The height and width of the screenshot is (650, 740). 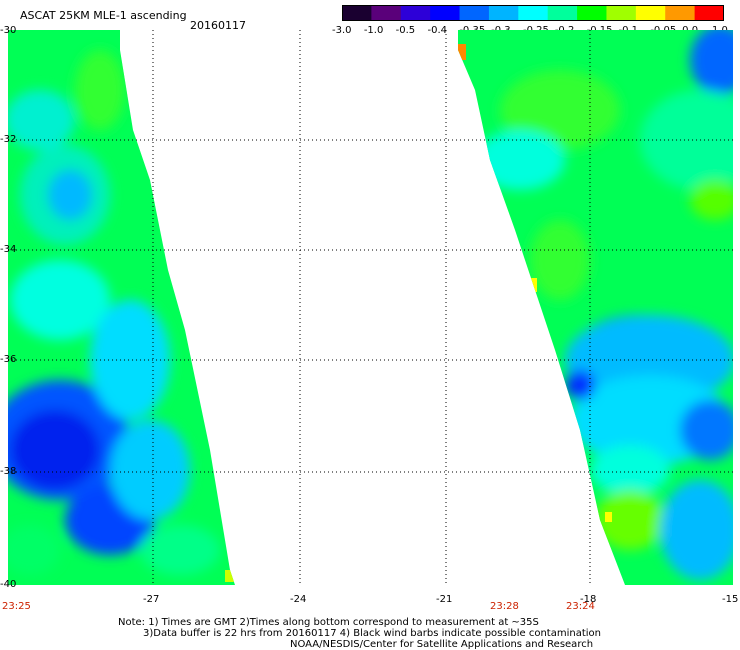 What do you see at coordinates (8, 359) in the screenshot?
I see `lat-label-36: -36` at bounding box center [8, 359].